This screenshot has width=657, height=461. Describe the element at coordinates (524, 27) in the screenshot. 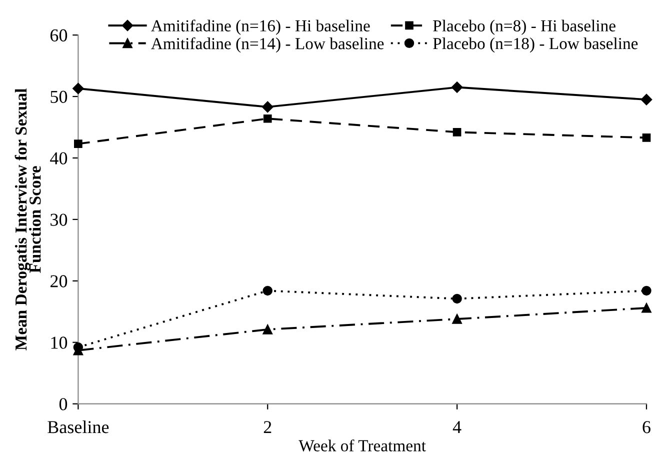

I see `legend-label: Placebo (n=8) - Hi baseline` at that location.